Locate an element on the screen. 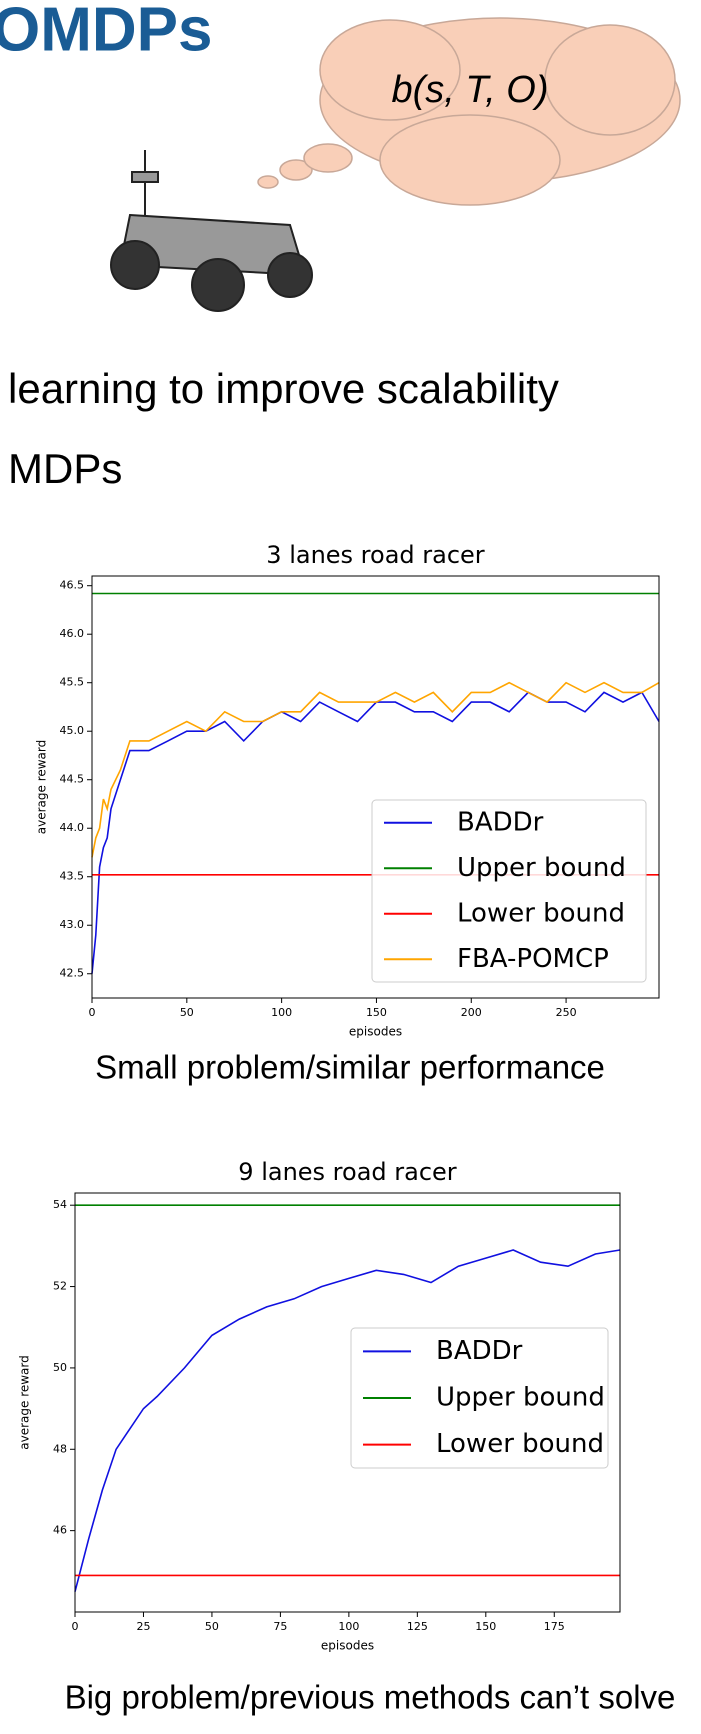  chart-title: 3 lanes road racer is located at coordinates (375, 555).